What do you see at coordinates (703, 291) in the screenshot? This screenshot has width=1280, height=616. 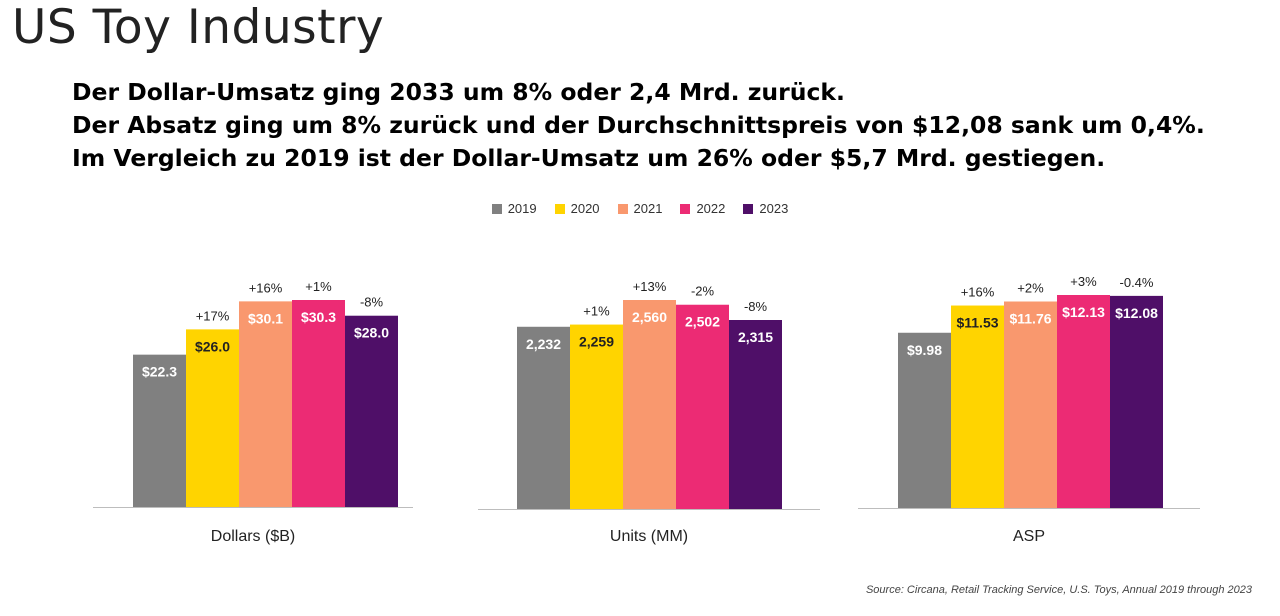 I see `change-label: -2%` at bounding box center [703, 291].